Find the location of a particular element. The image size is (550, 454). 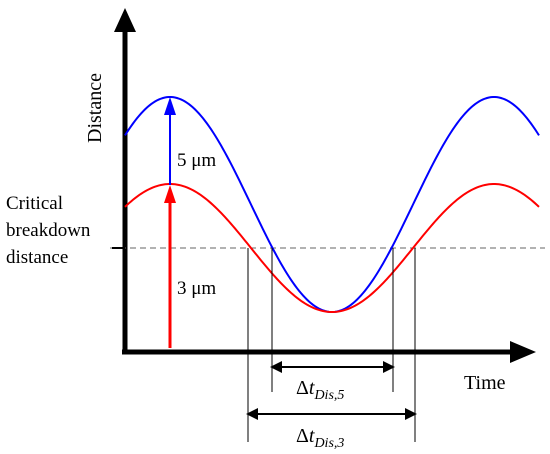

red-arrowhead is located at coordinates (170, 194).